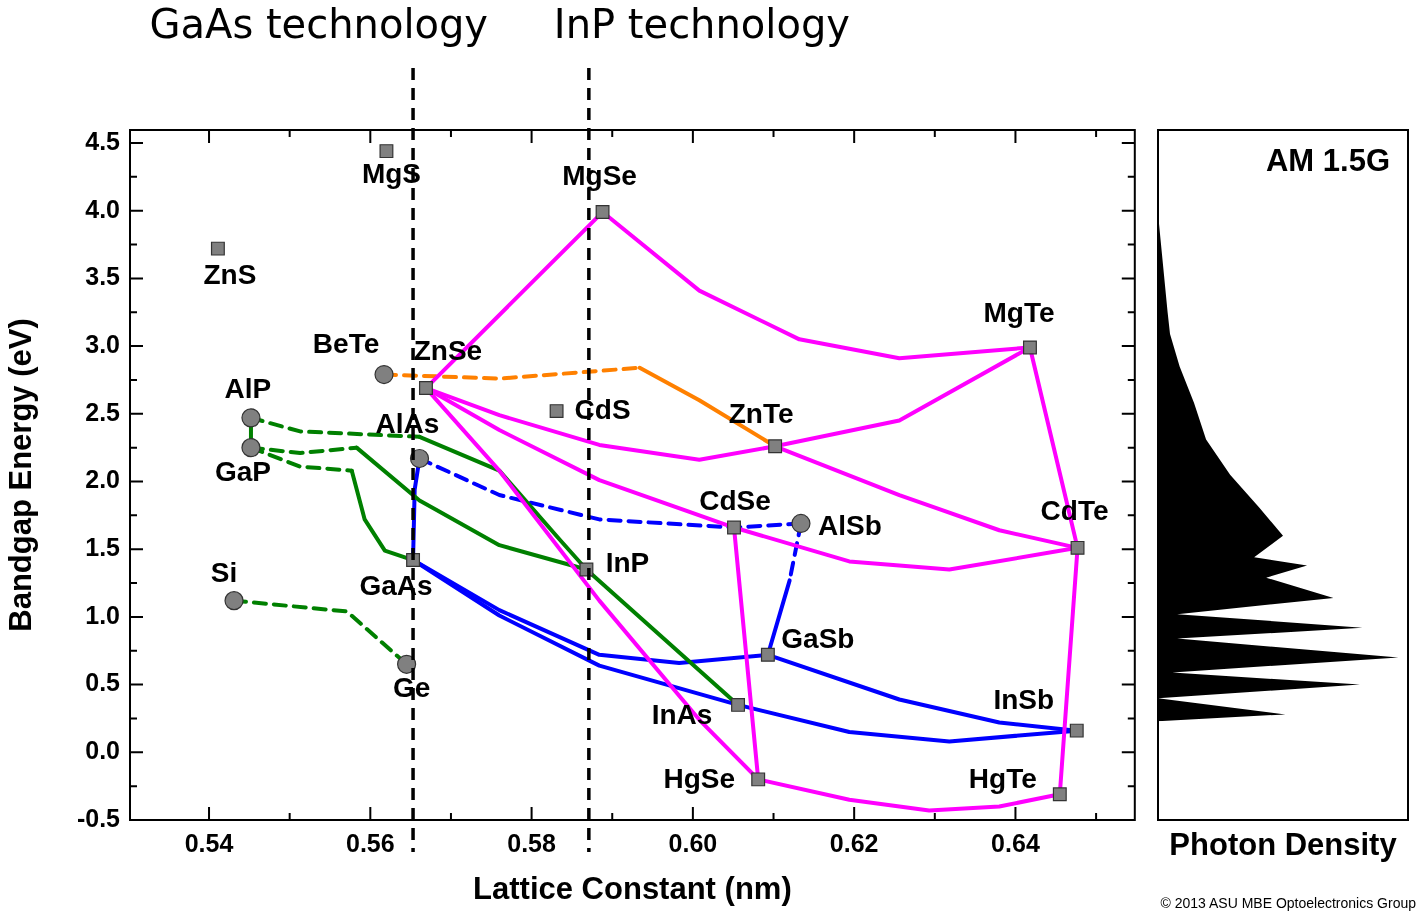 The height and width of the screenshot is (913, 1418). Describe the element at coordinates (693, 842) in the screenshot. I see `text: 0.60` at that location.